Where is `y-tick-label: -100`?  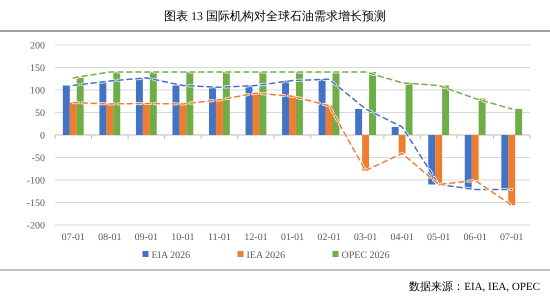 y-tick-label: -100 is located at coordinates (35, 181).